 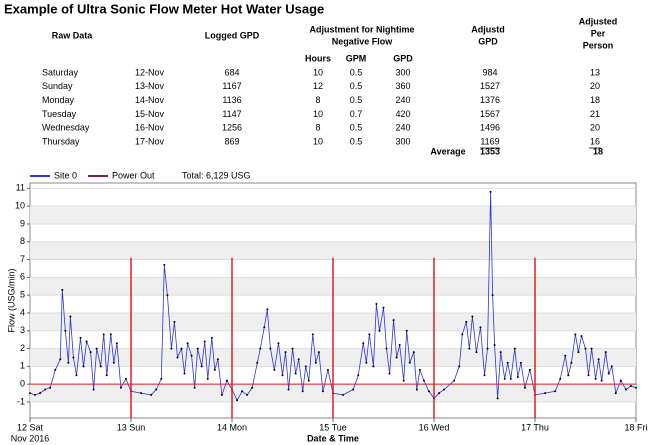 I want to click on y-tick-label: 7, so click(x=22, y=259).